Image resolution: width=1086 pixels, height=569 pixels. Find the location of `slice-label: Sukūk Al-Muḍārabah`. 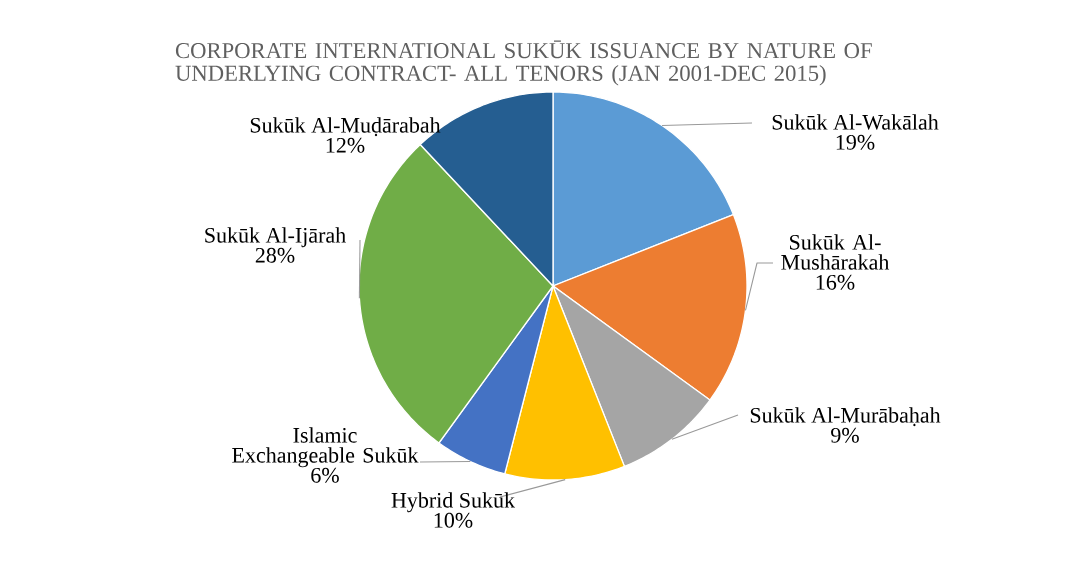

slice-label: Sukūk Al-Muḍārabah is located at coordinates (345, 127).